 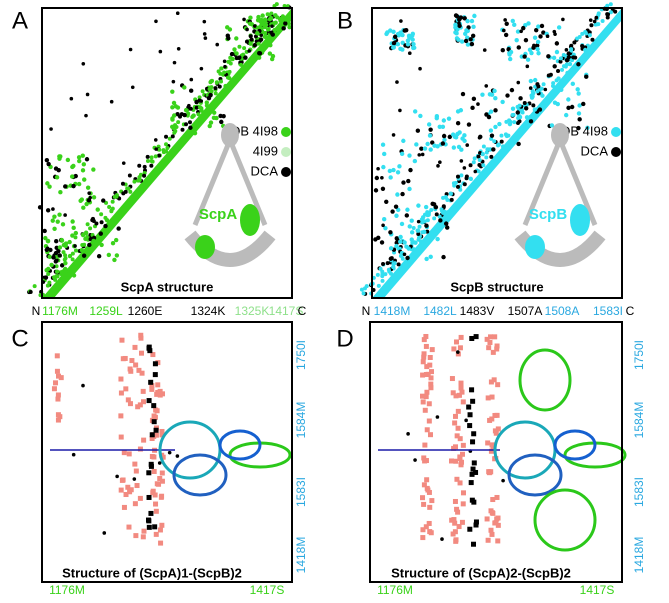 What do you see at coordinates (167, 286) in the screenshot?
I see `panel-caption: ScpA structure` at bounding box center [167, 286].